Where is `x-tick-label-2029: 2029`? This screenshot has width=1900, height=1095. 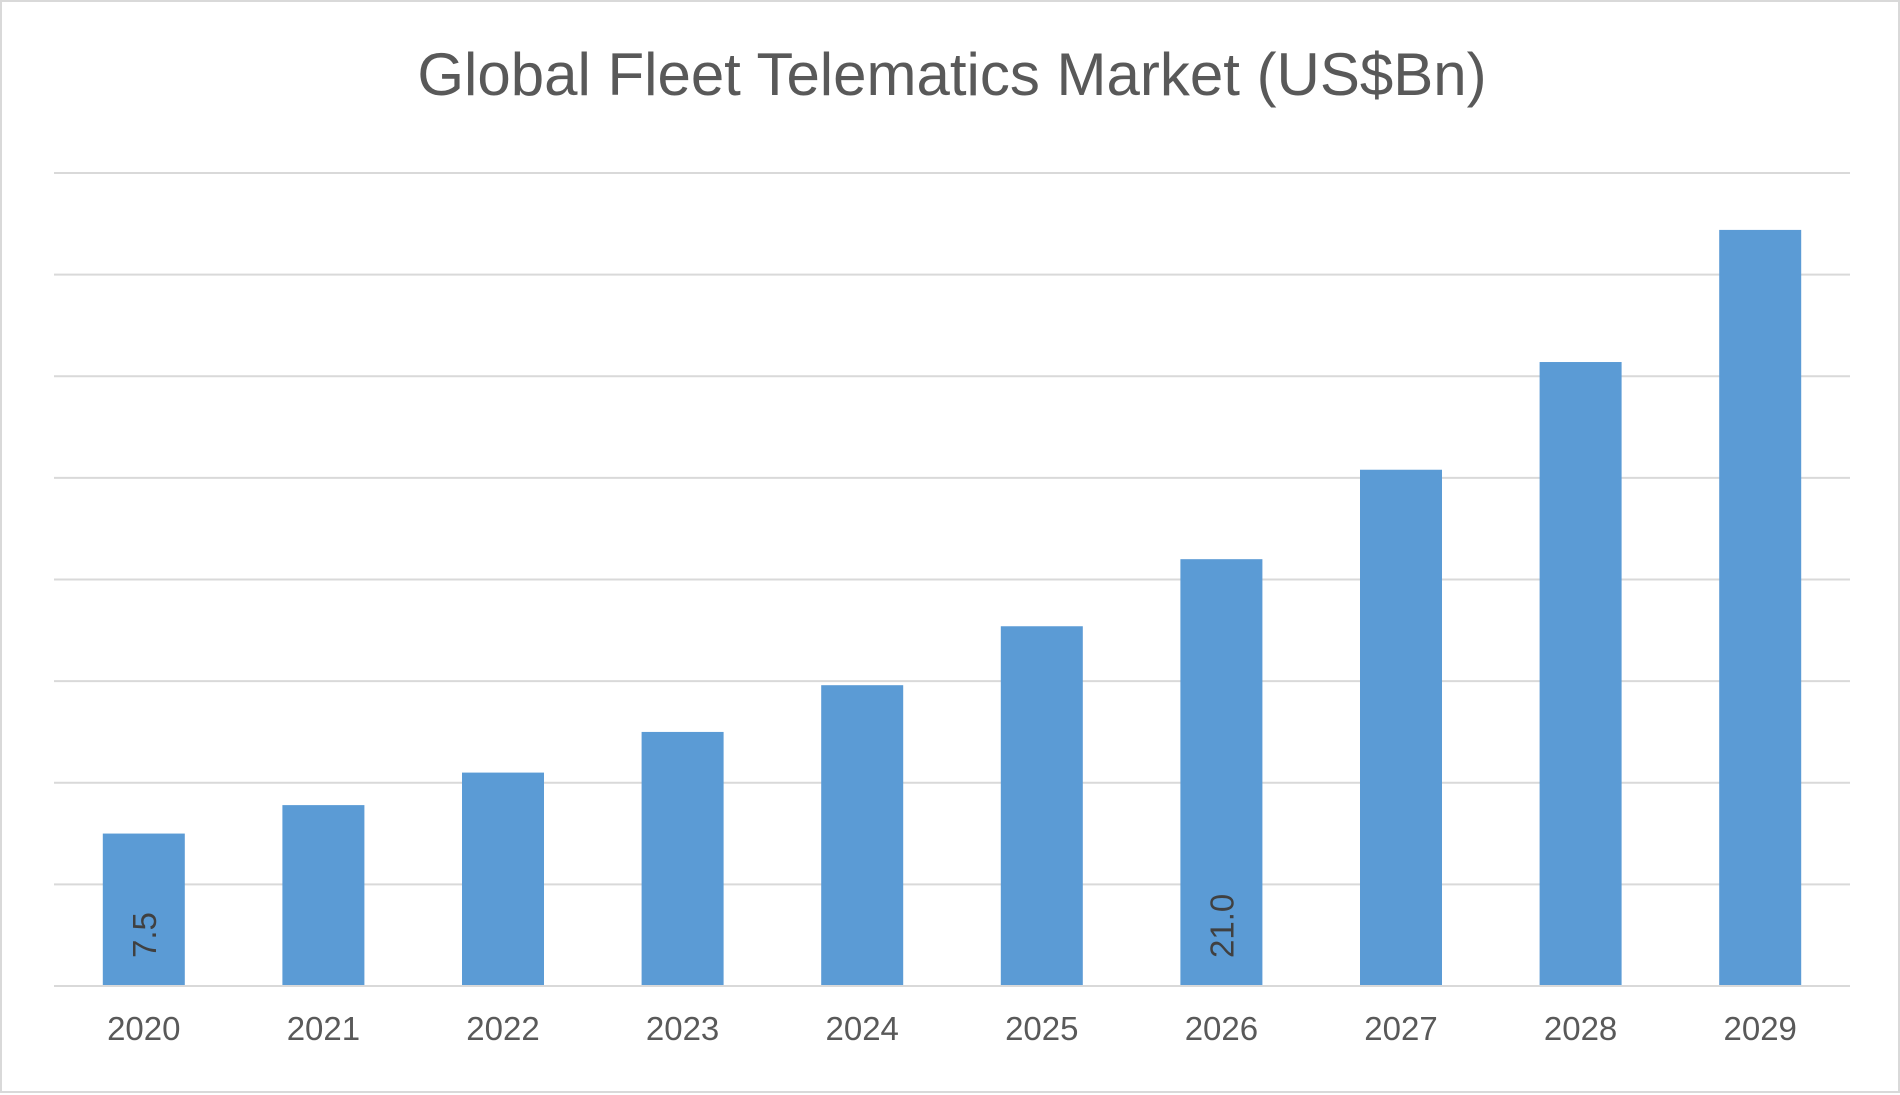 x-tick-label-2029: 2029 is located at coordinates (1759, 1028).